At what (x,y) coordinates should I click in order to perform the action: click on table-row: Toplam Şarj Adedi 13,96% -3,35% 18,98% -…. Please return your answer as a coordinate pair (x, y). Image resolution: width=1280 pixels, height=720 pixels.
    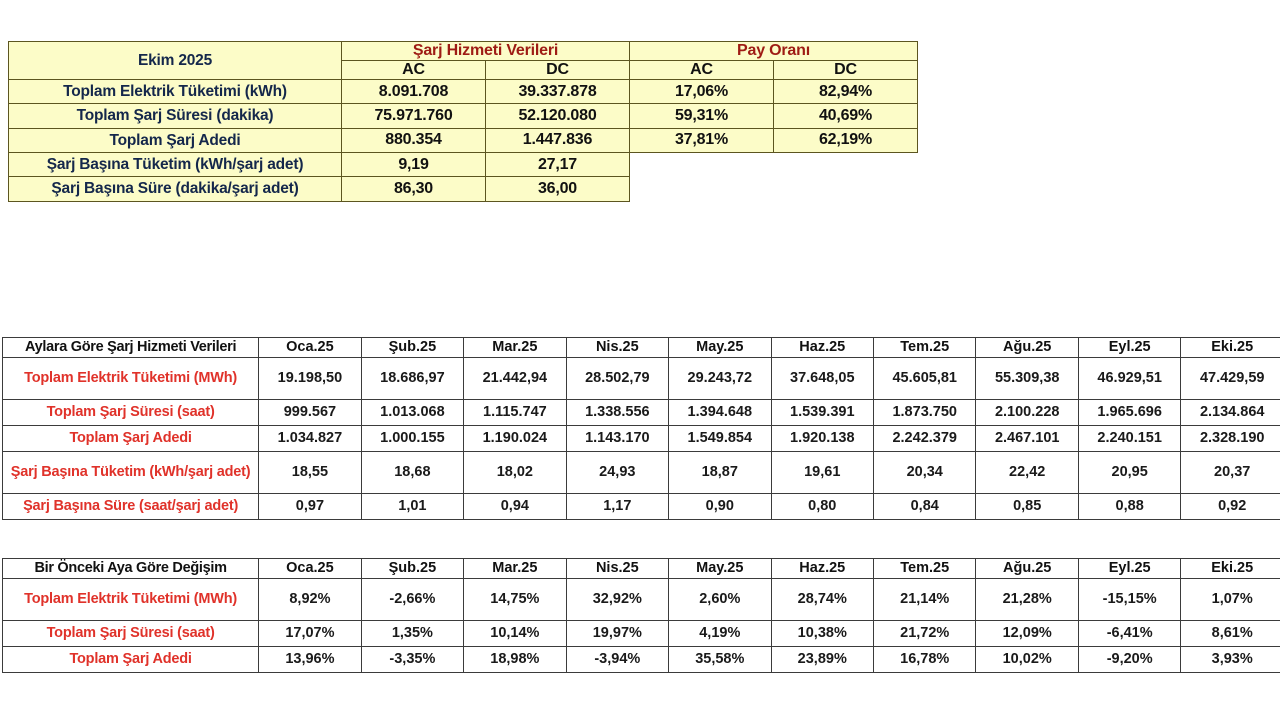
    Looking at the image, I should click on (640, 659).